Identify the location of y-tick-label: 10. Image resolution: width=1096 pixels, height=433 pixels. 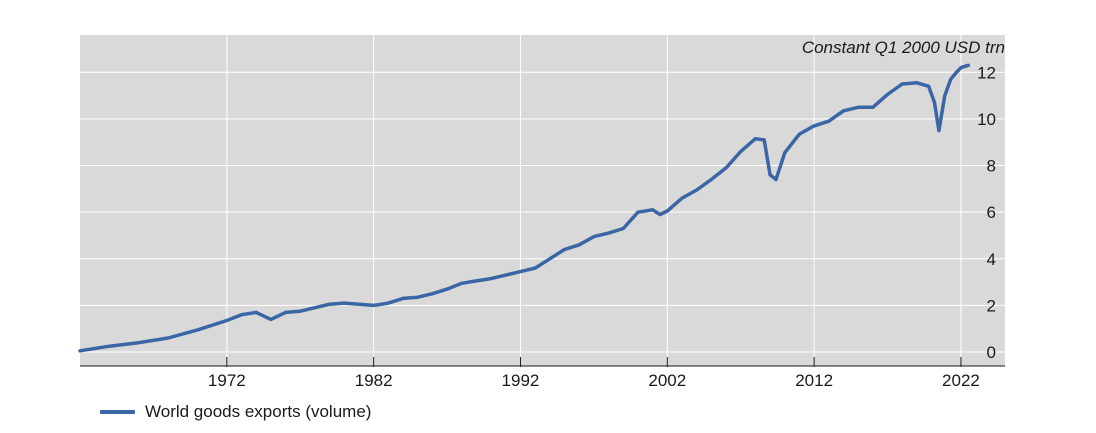
(986, 119).